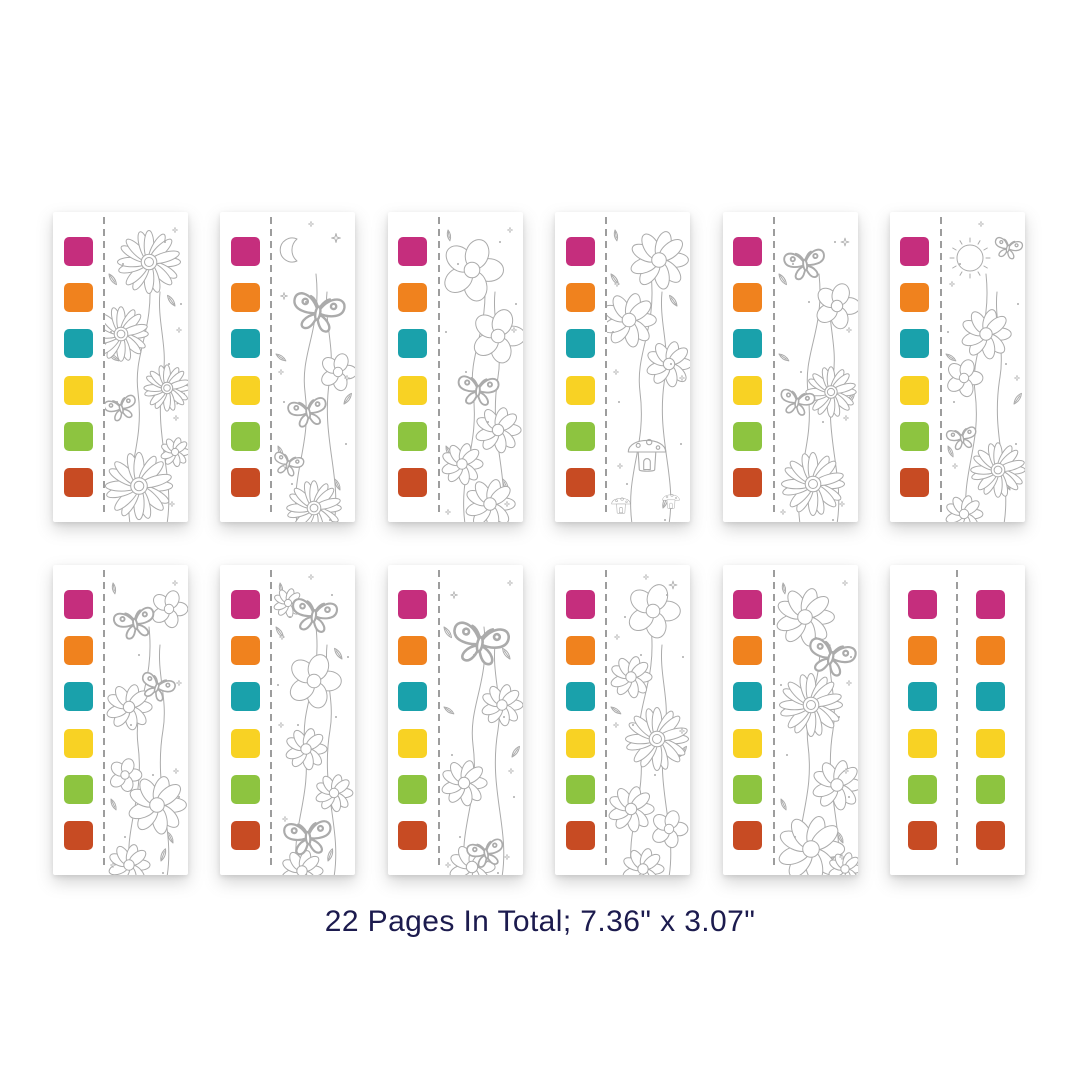 This screenshot has height=1080, width=1080. Describe the element at coordinates (481, 367) in the screenshot. I see `coloring-art-poppy-blossoms` at that location.